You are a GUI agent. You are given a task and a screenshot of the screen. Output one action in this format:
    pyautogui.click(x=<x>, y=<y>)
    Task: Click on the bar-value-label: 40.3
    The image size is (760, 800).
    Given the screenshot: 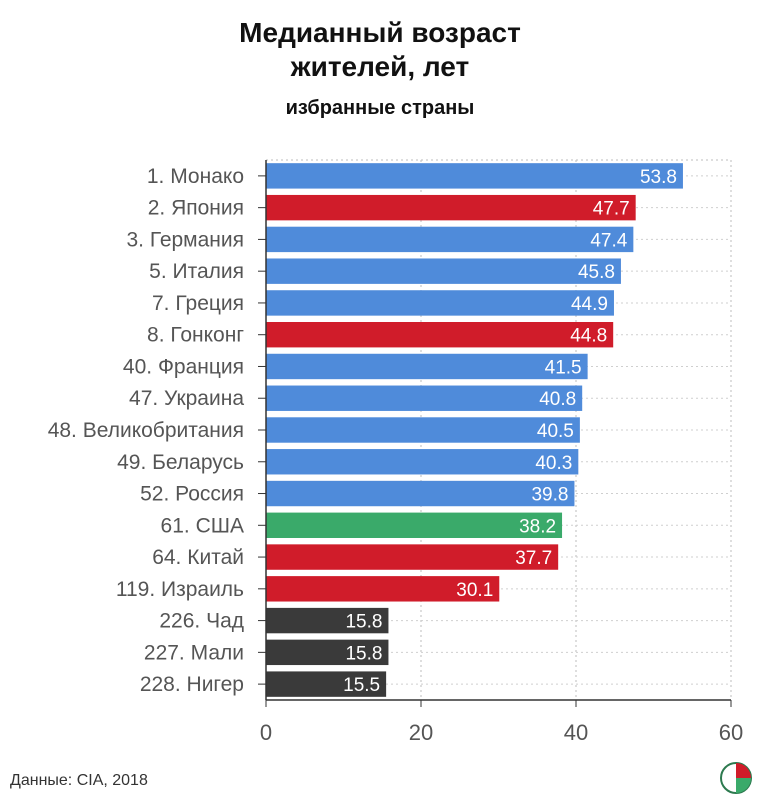 What is the action you would take?
    pyautogui.click(x=553, y=463)
    